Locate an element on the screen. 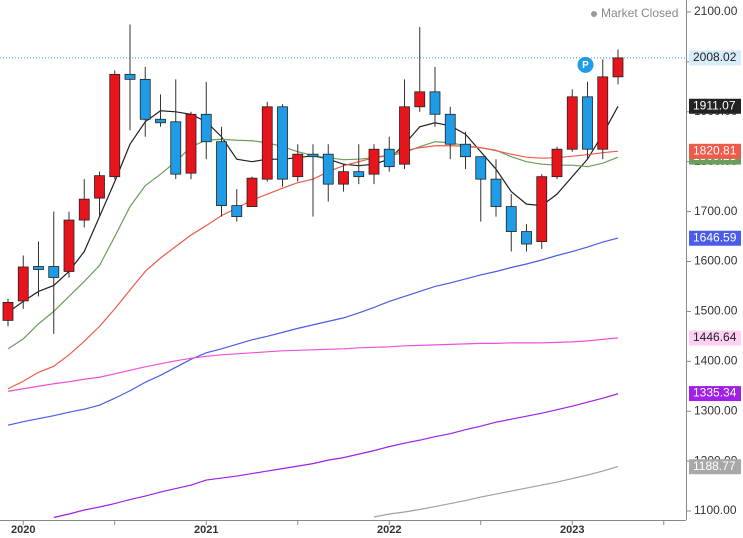 This screenshot has height=538, width=743. price-label: 1446.64 is located at coordinates (715, 337).